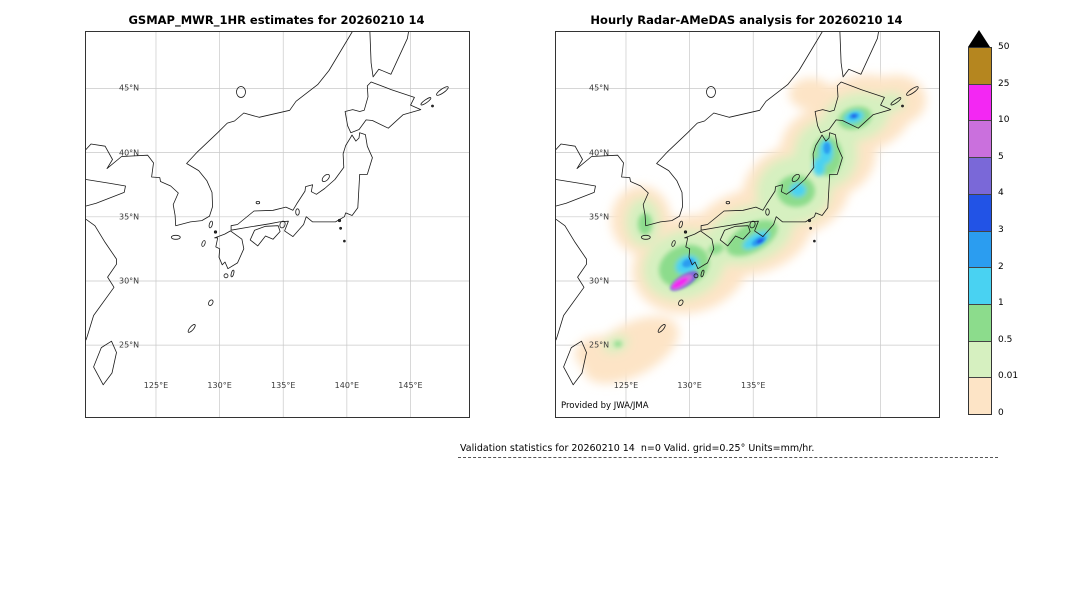 The height and width of the screenshot is (612, 1080). I want to click on colorbar-tick-label: 2, so click(1001, 266).